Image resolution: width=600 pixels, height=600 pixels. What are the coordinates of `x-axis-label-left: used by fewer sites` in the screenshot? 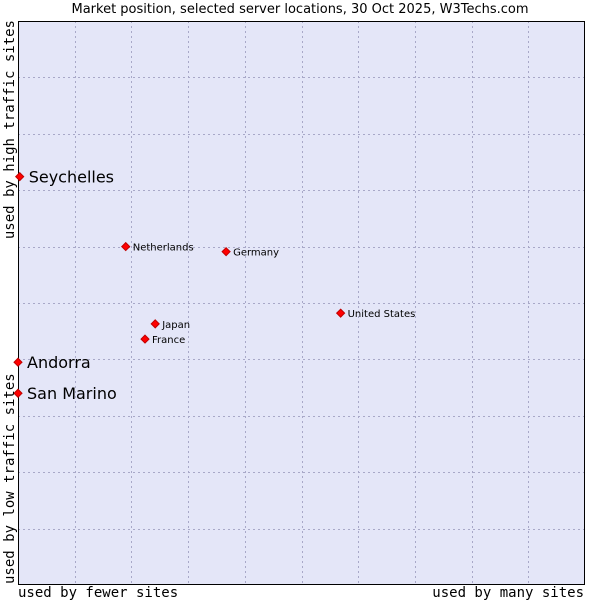 It's located at (98, 592).